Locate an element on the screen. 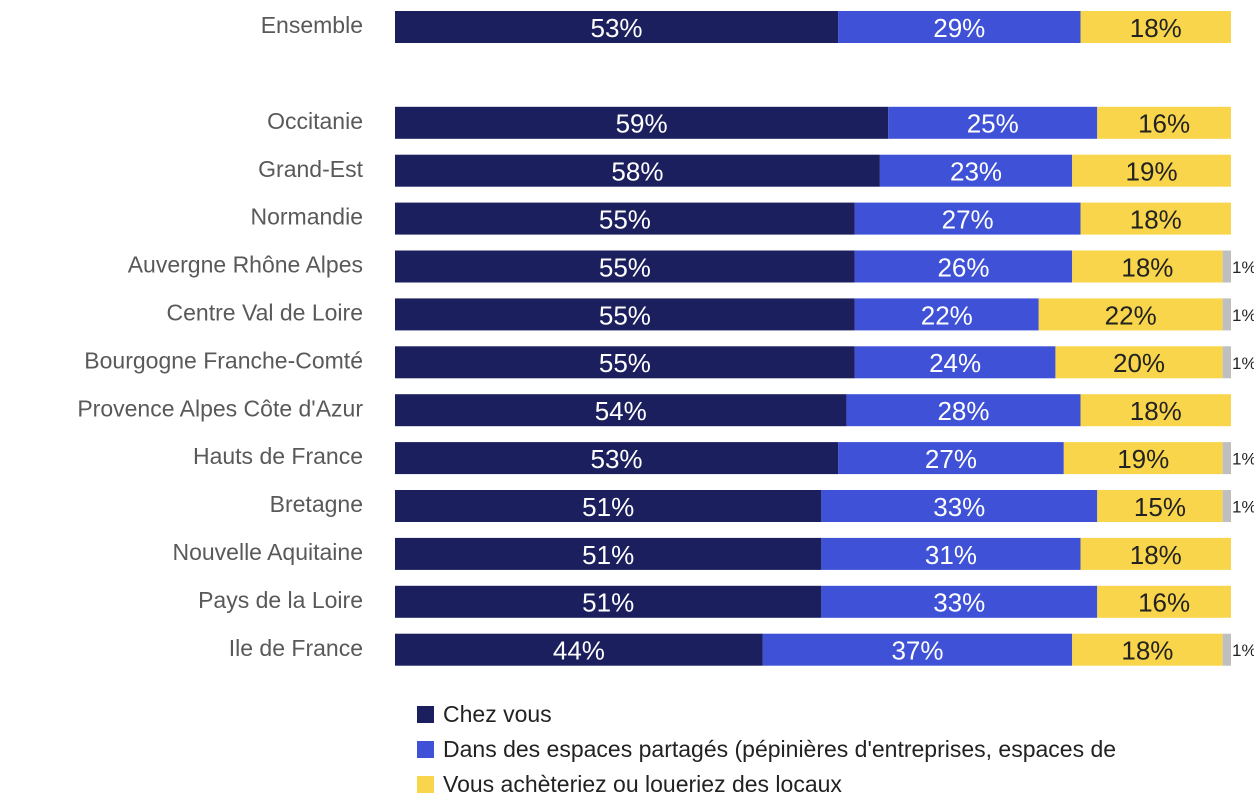 Image resolution: width=1254 pixels, height=803 pixels. data-label: 54% is located at coordinates (621, 411).